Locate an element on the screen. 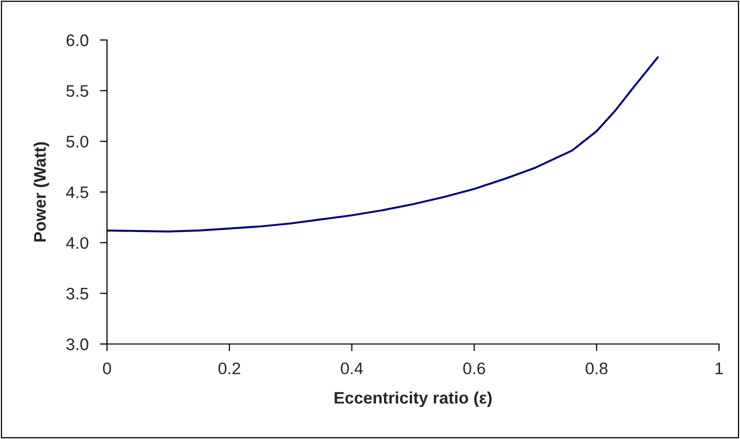 This screenshot has width=740, height=439. x-axis-title: Eccentricity ratio (ε) is located at coordinates (413, 399).